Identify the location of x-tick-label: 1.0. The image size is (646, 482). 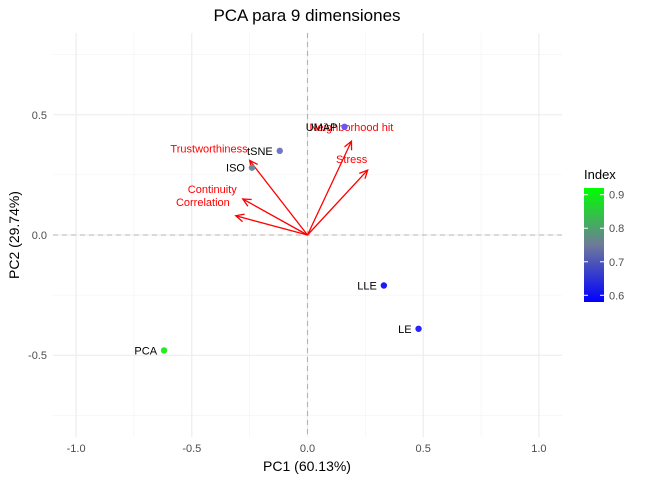
(538, 449).